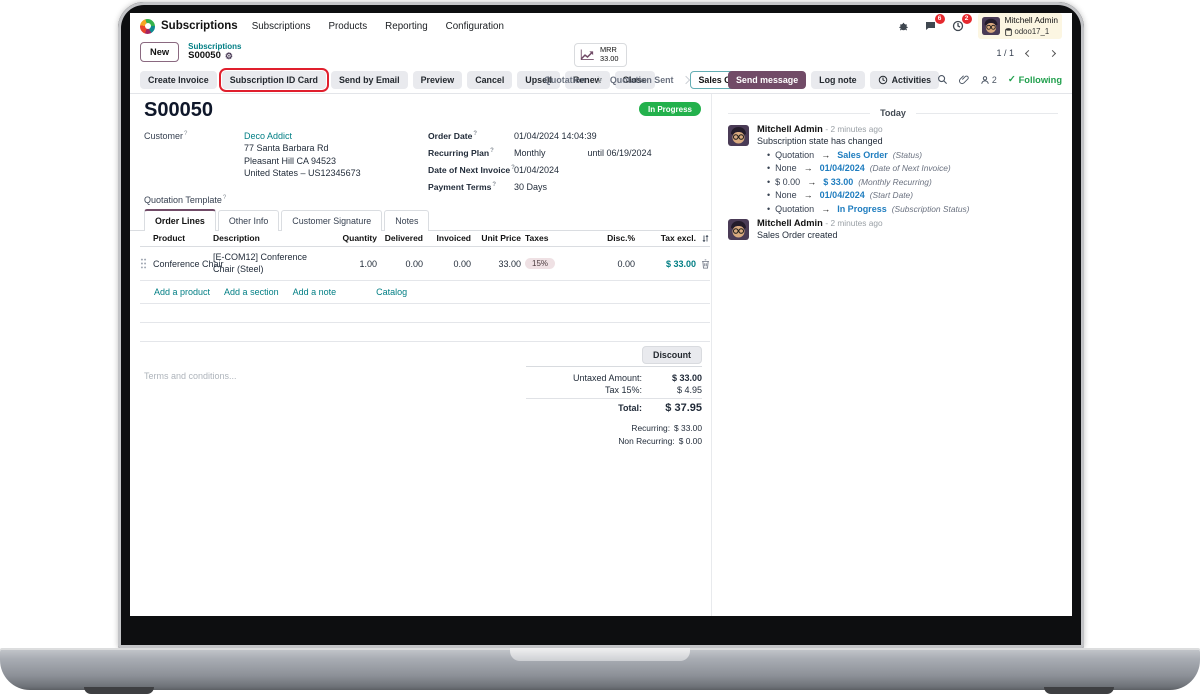 This screenshot has height=697, width=1200. I want to click on tab-other-info: Other Info, so click(248, 220).